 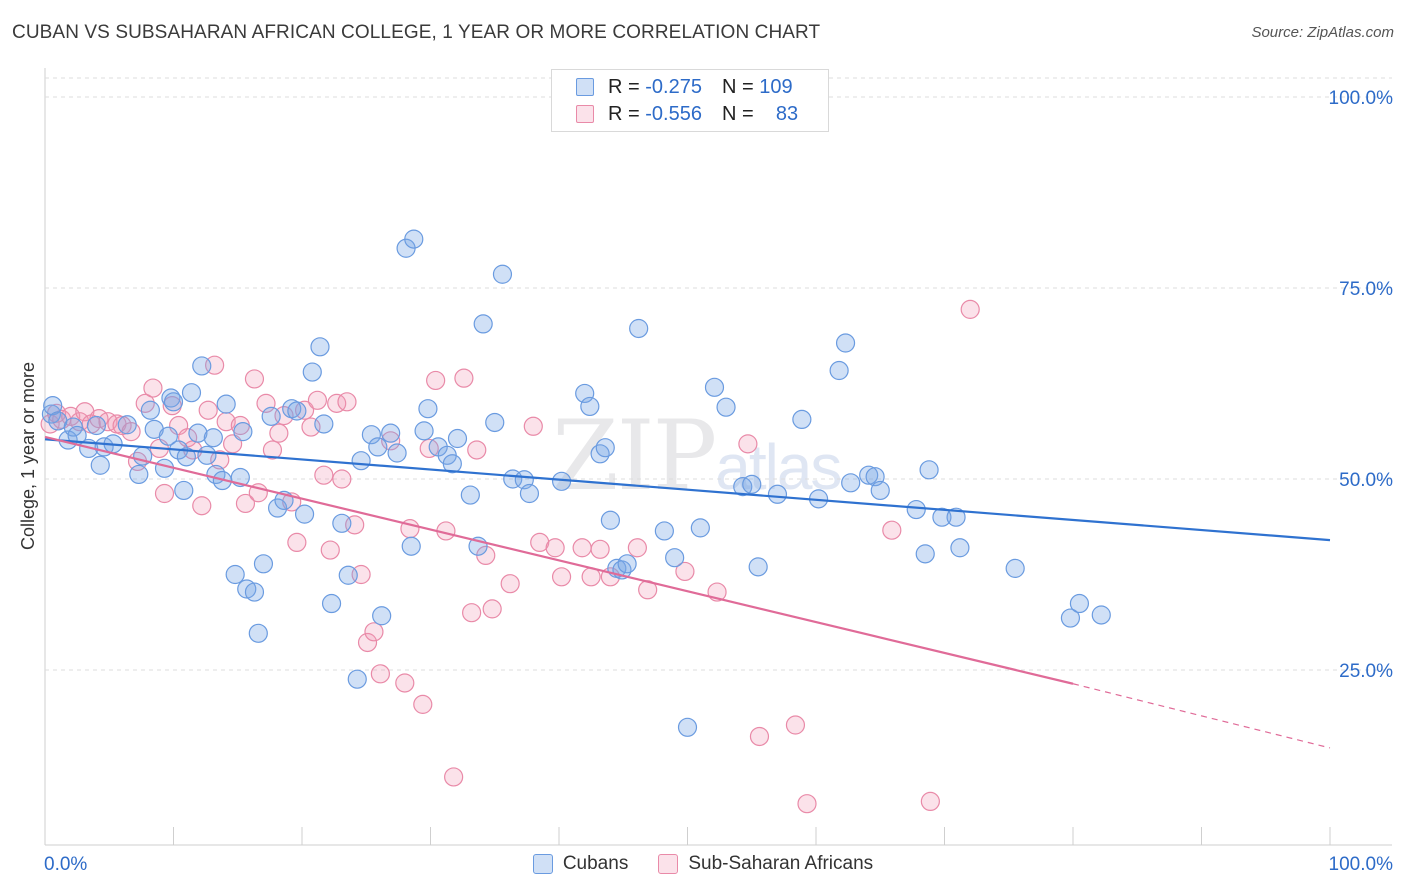 I want to click on legend-label-africans: Sub-Saharan Africans, so click(x=781, y=863).